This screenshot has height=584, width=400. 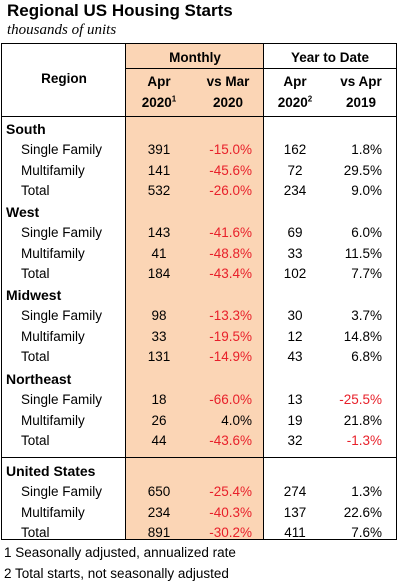 I want to click on footnote-2: 2 Total starts, not seasonally adjusted, so click(x=116, y=573).